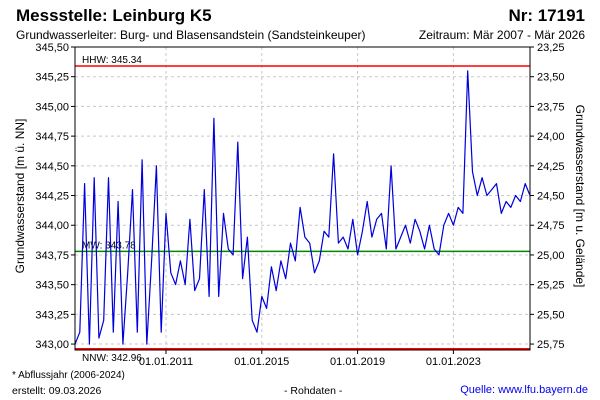  What do you see at coordinates (52, 256) in the screenshot?
I see `y-tick-label-left: 343,75` at bounding box center [52, 256].